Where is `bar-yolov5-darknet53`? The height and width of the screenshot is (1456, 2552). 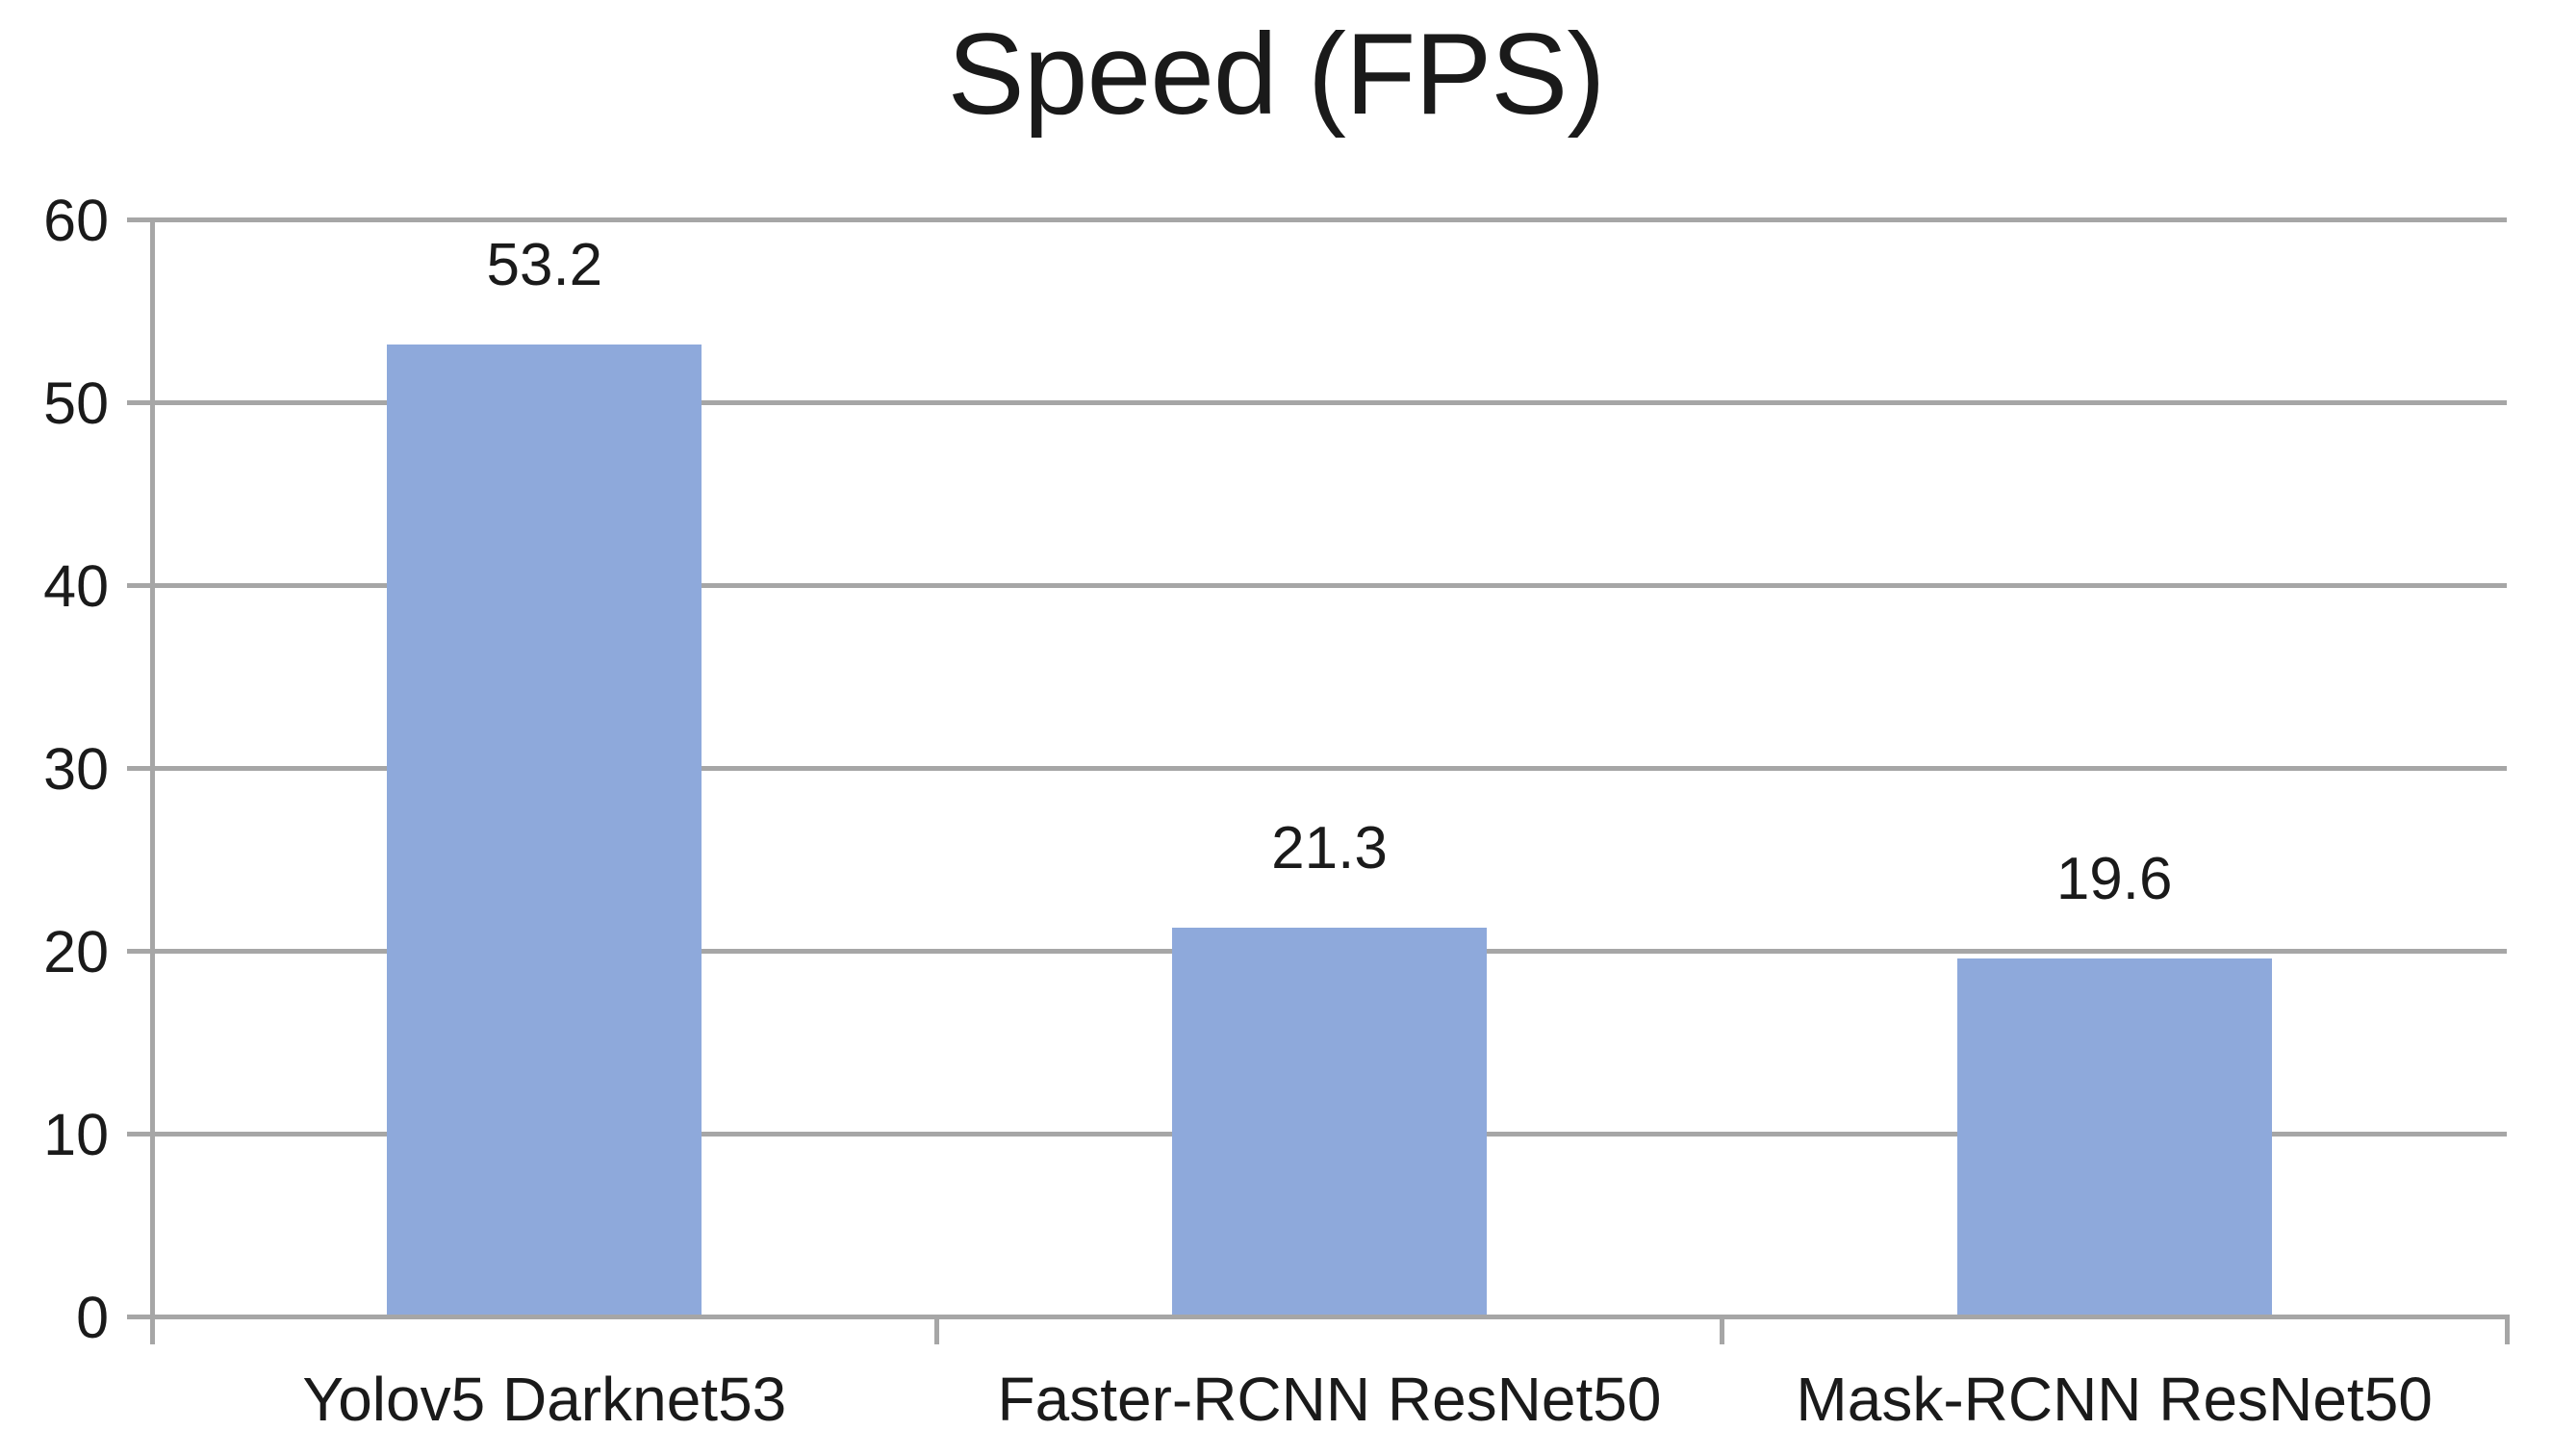 bar-yolov5-darknet53 is located at coordinates (544, 829).